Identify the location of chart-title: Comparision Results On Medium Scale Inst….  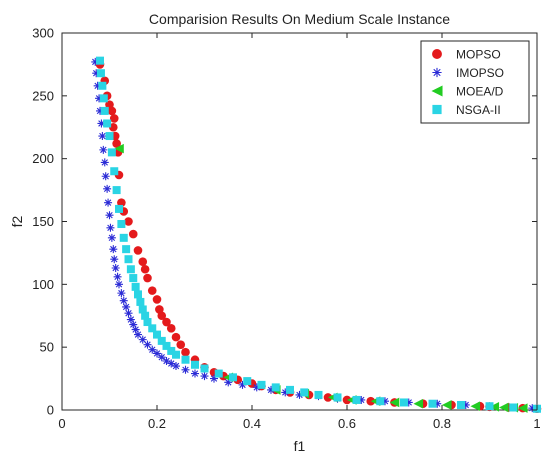
(299, 19).